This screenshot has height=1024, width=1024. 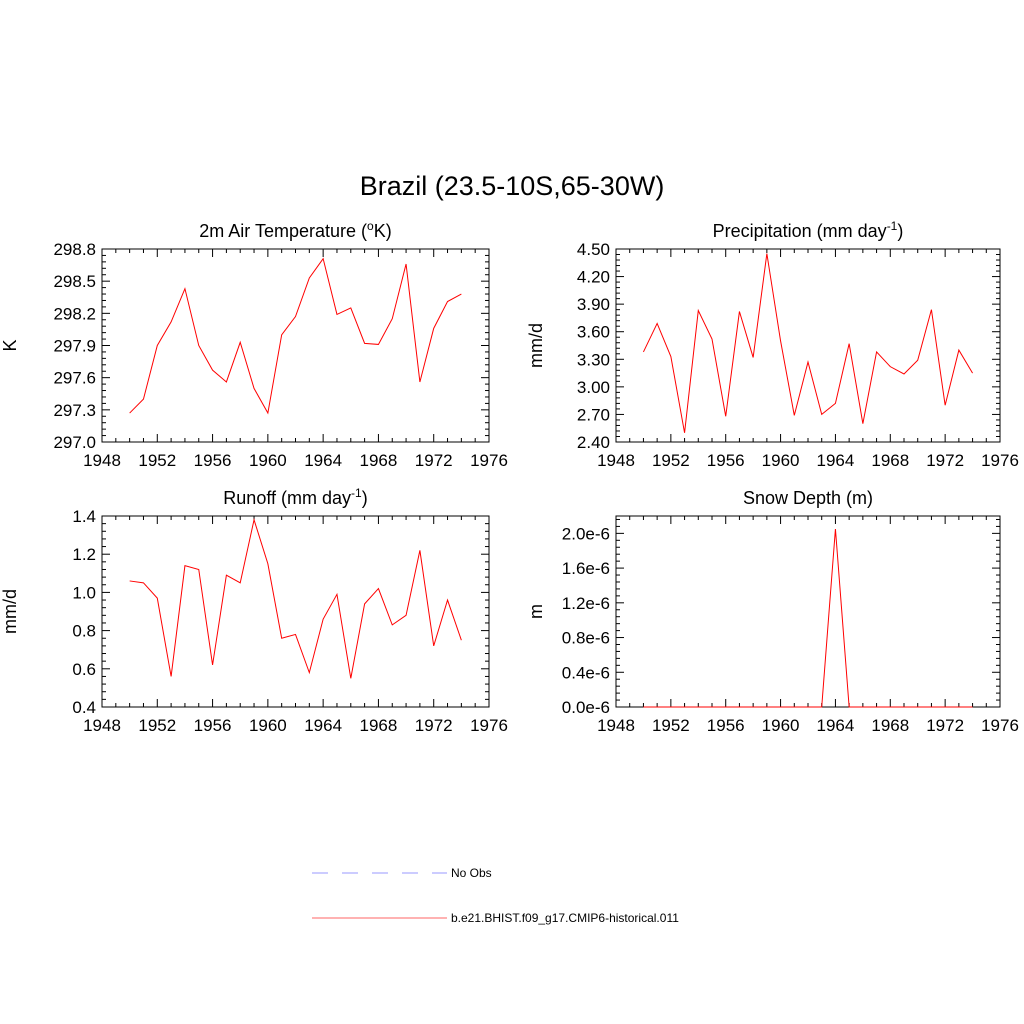 What do you see at coordinates (84, 554) in the screenshot?
I see `y-tick-label: 1.2` at bounding box center [84, 554].